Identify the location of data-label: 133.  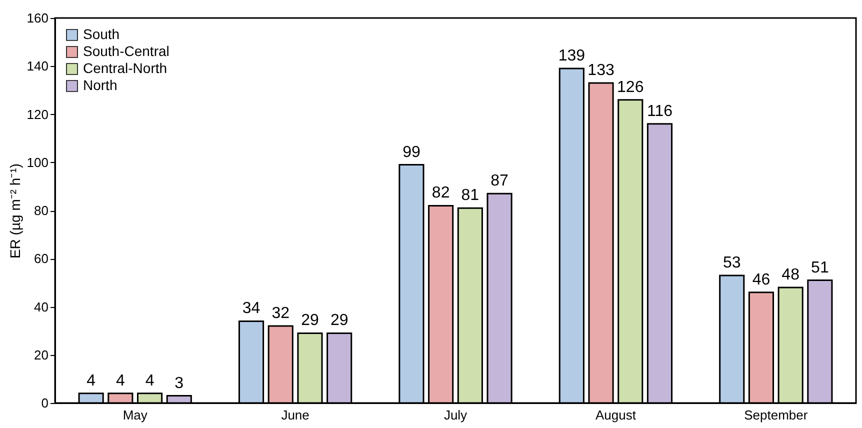
(601, 70).